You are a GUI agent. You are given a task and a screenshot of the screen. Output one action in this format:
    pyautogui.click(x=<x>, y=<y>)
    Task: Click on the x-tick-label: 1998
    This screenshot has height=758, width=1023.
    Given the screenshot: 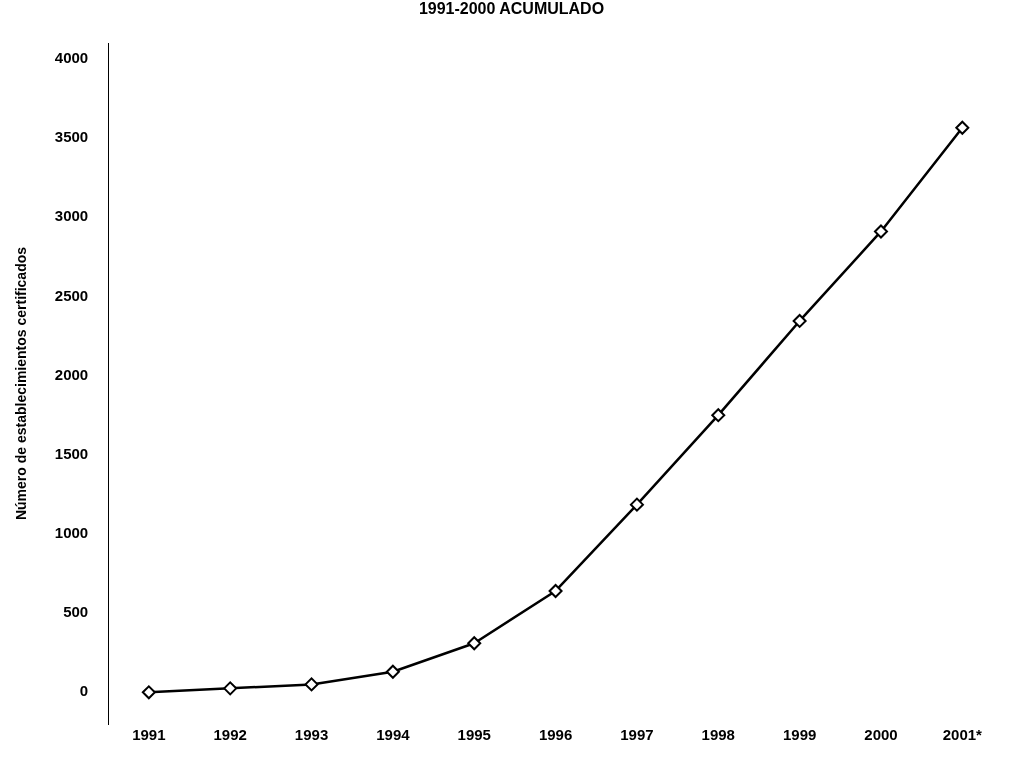 What is the action you would take?
    pyautogui.click(x=718, y=735)
    